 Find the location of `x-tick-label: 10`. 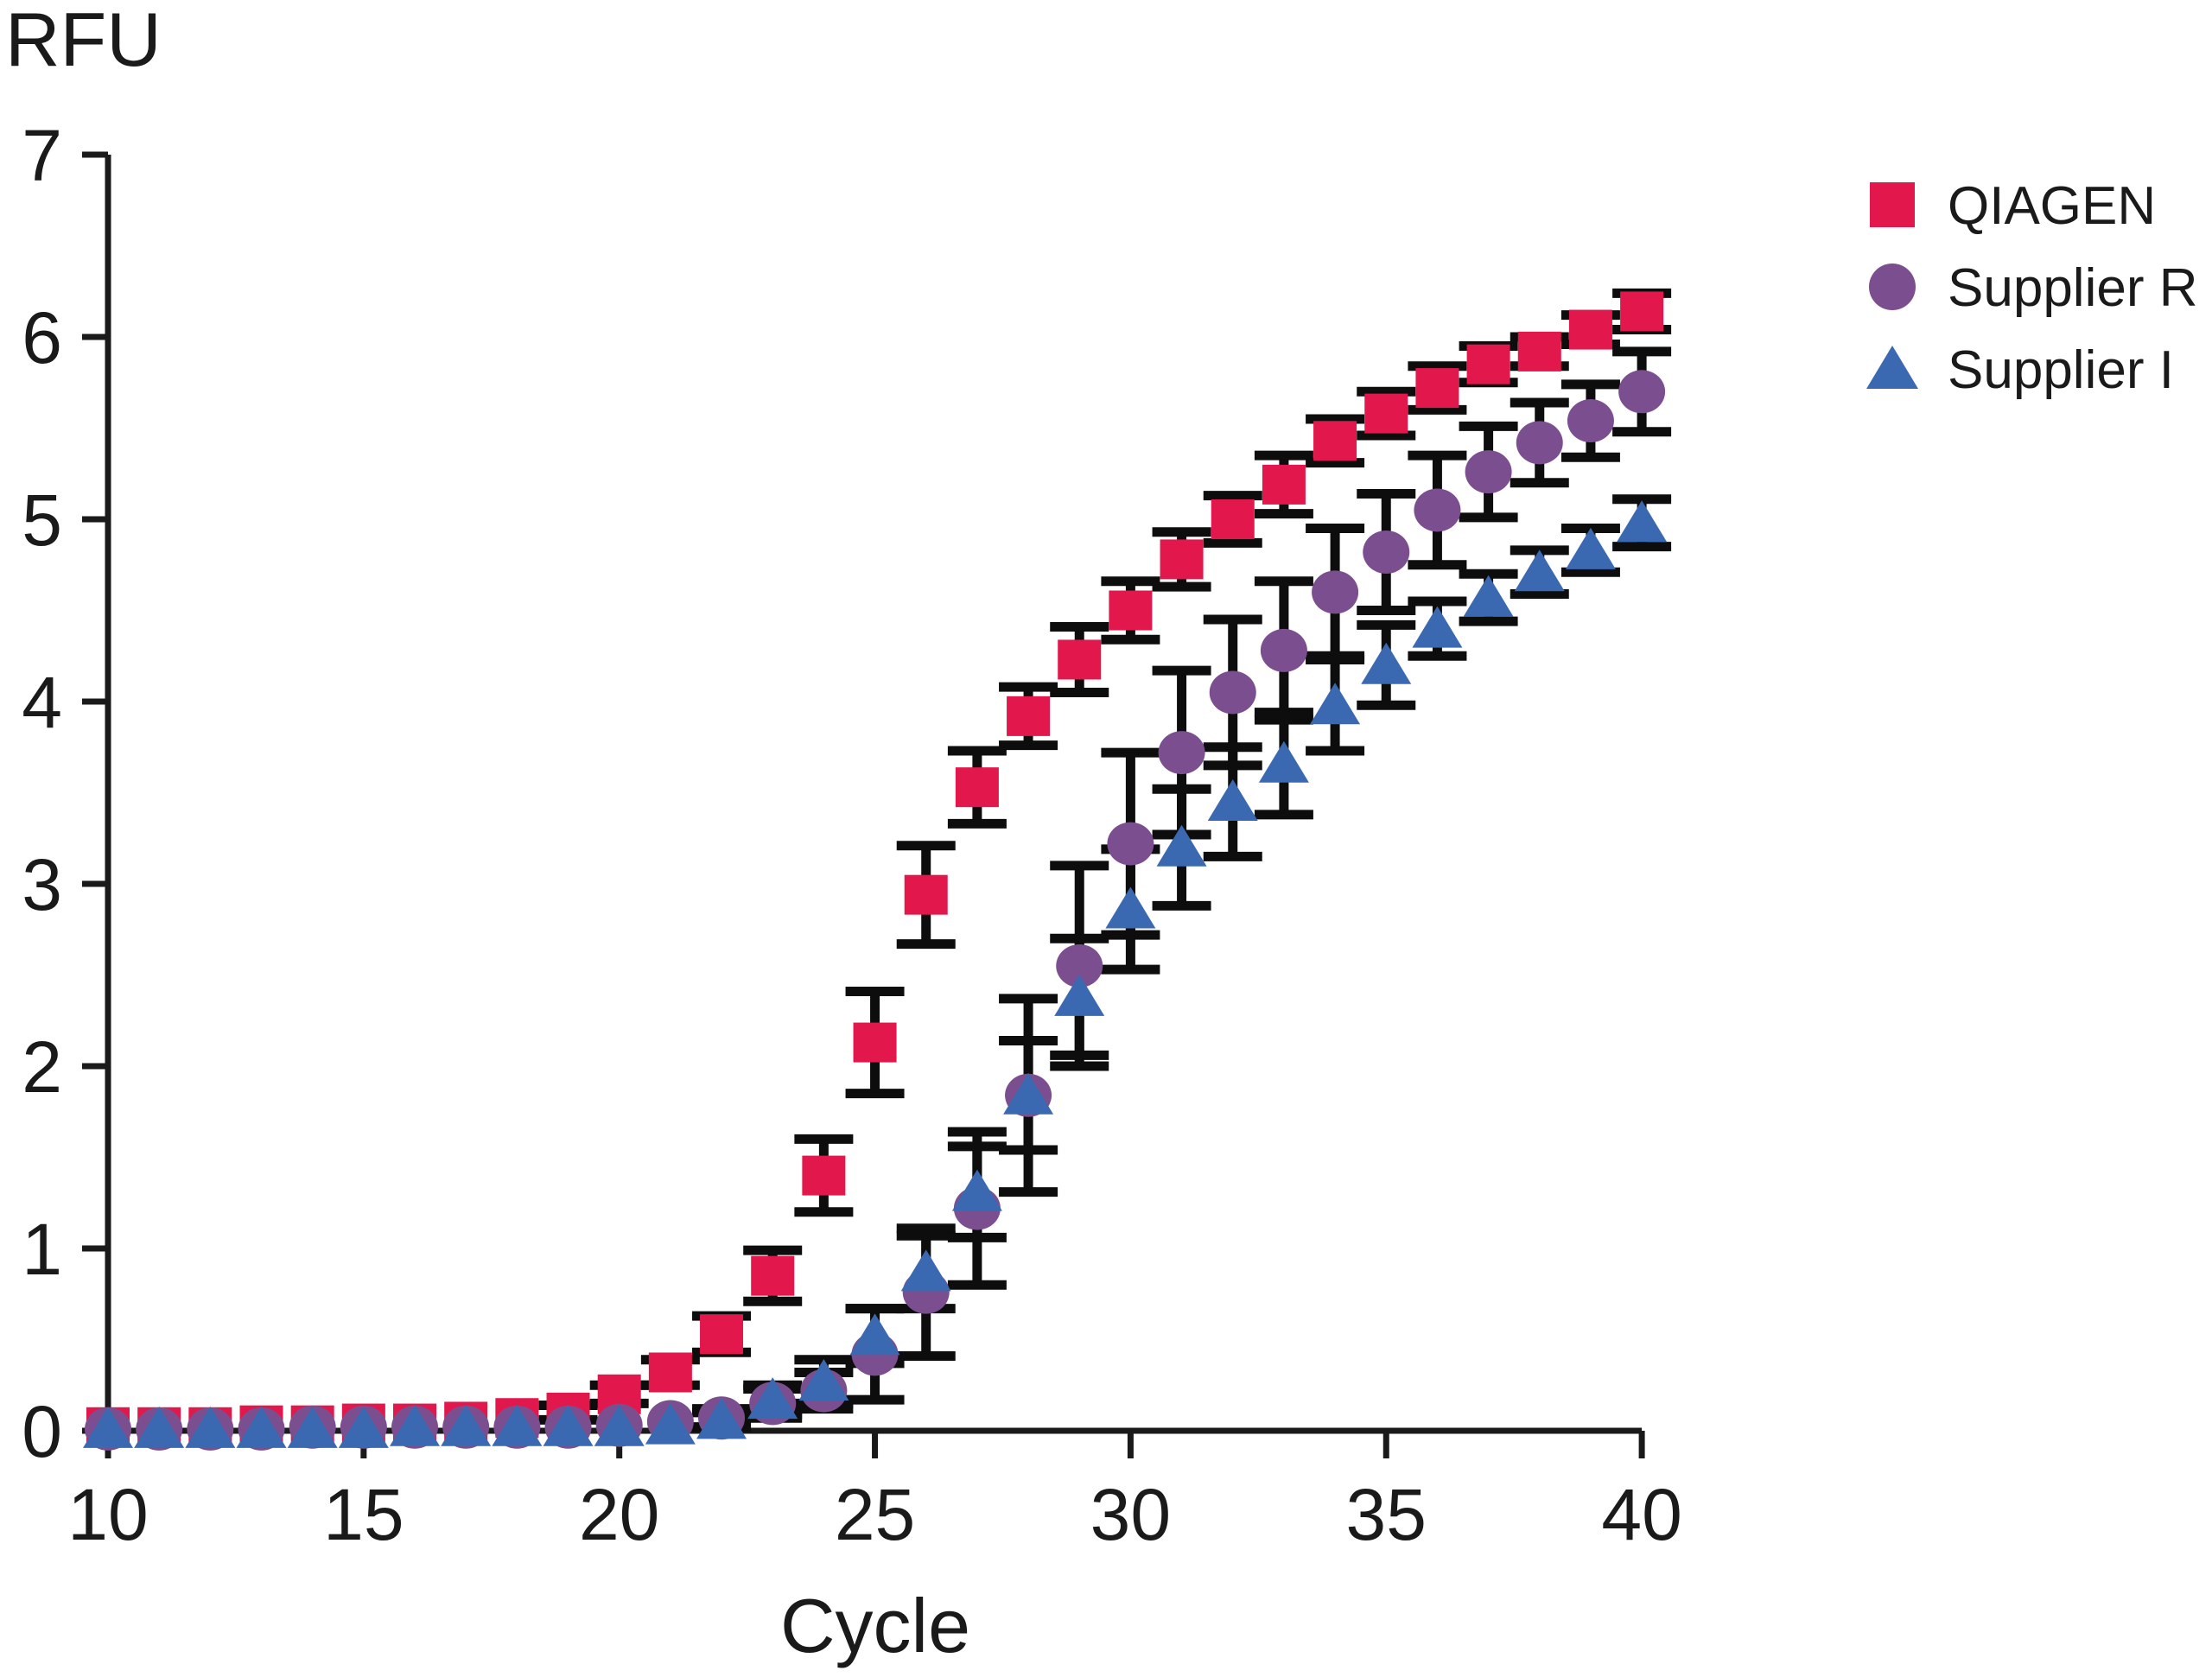

x-tick-label: 10 is located at coordinates (107, 1514).